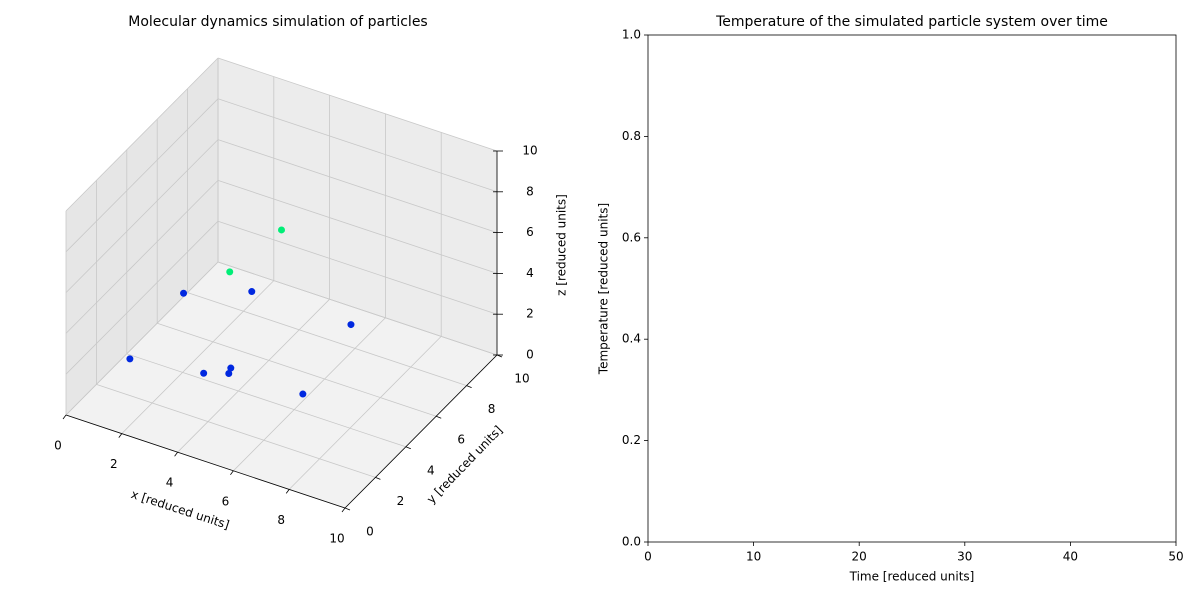  What do you see at coordinates (604, 289) in the screenshot?
I see `y-axis-label: Temperature [reduced units]` at bounding box center [604, 289].